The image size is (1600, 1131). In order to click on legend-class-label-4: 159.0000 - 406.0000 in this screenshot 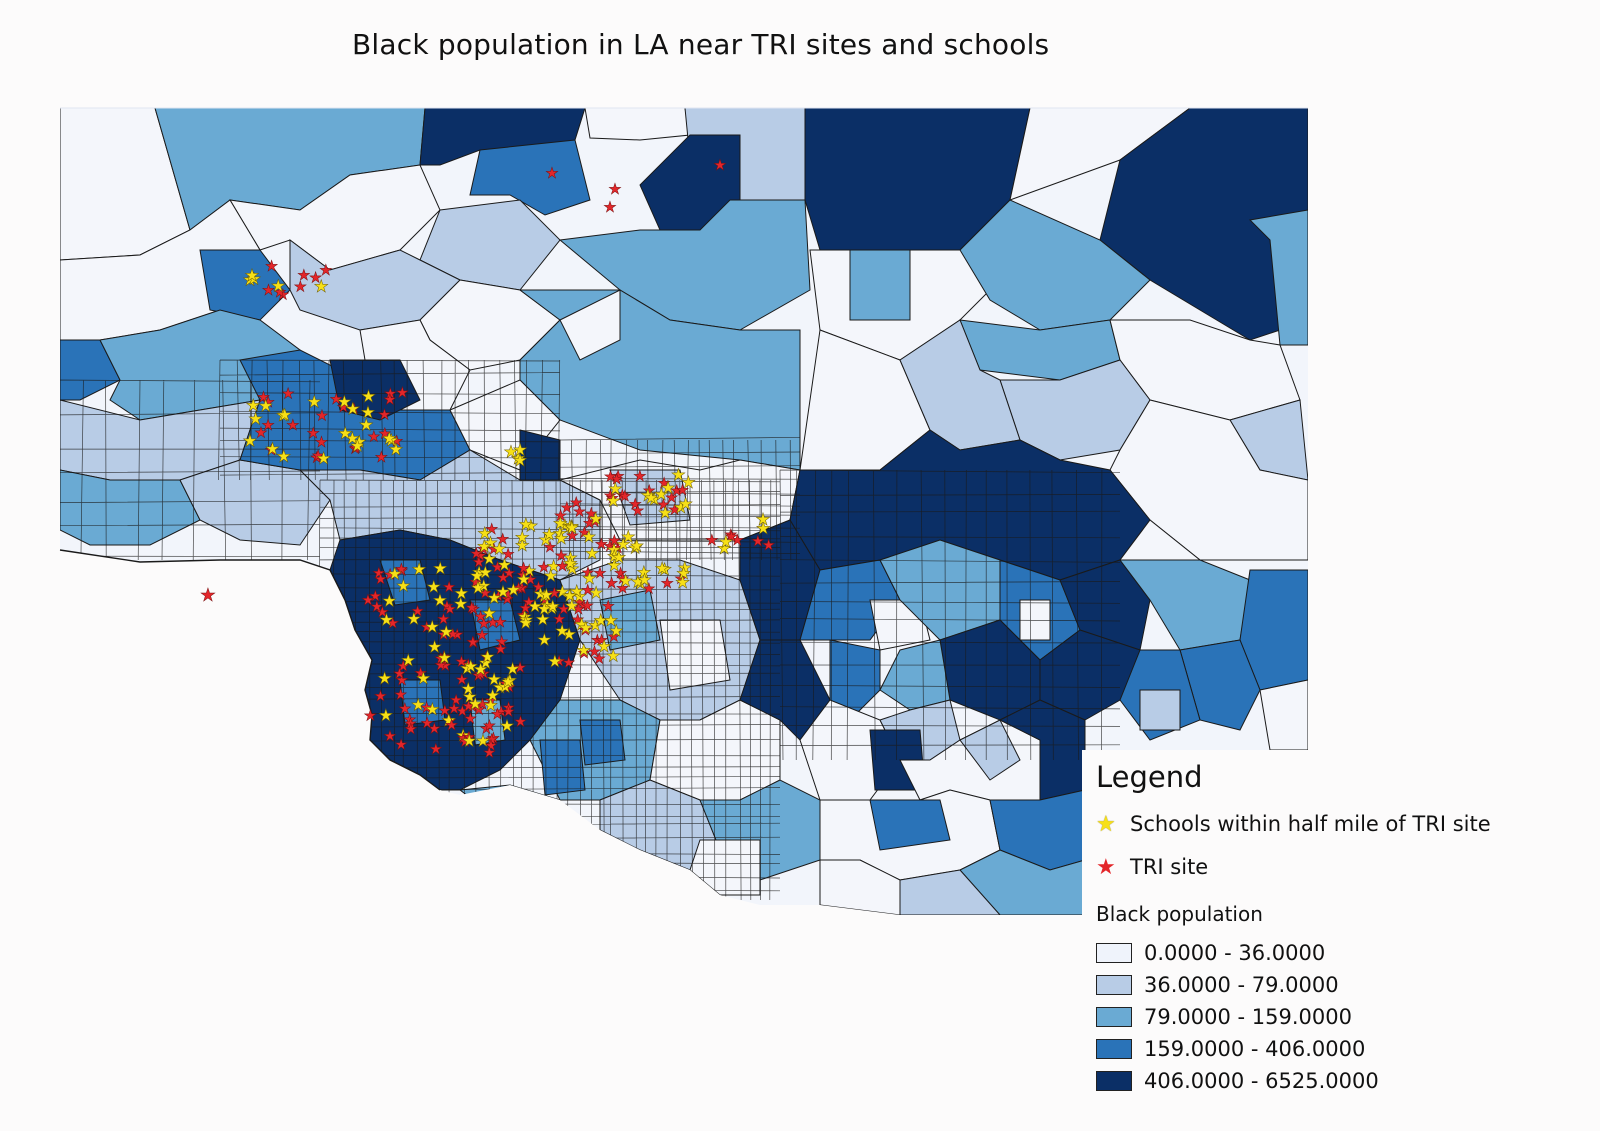, I will do `click(1255, 1049)`.